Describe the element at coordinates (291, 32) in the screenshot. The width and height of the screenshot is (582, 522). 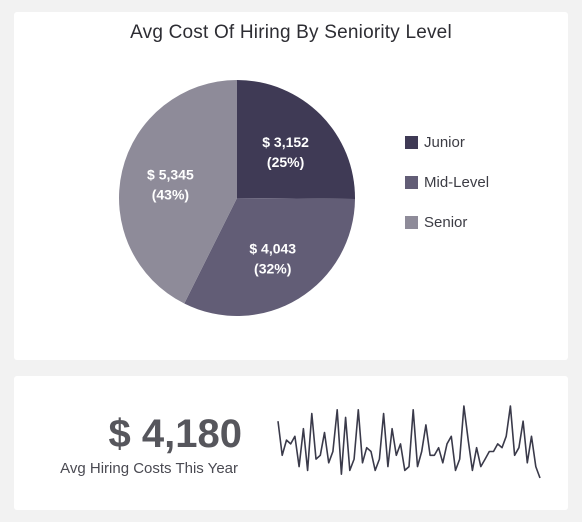
I see `chart-title: Avg Cost Of Hiring By Seniority Level` at that location.